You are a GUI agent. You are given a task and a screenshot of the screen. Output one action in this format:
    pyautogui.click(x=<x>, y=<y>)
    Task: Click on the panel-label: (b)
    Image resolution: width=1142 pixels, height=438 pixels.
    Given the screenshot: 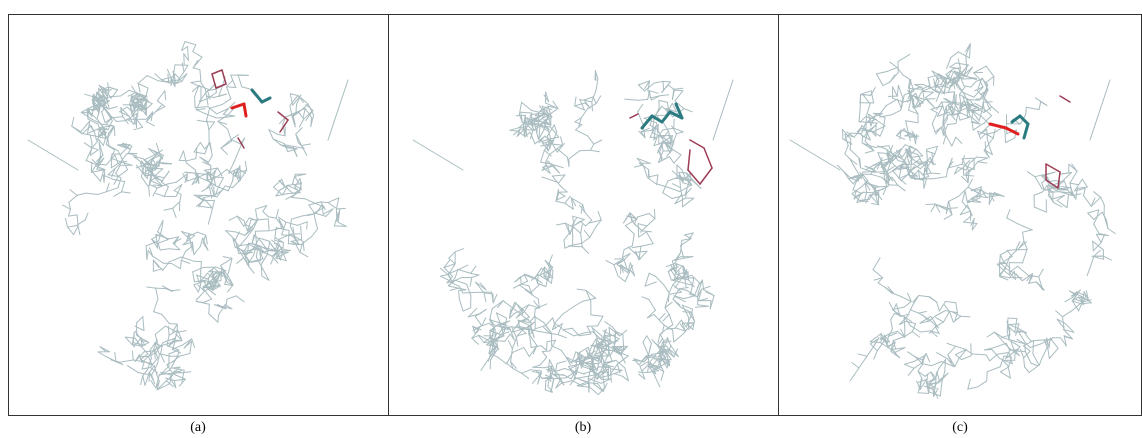 What is the action you would take?
    pyautogui.click(x=583, y=427)
    